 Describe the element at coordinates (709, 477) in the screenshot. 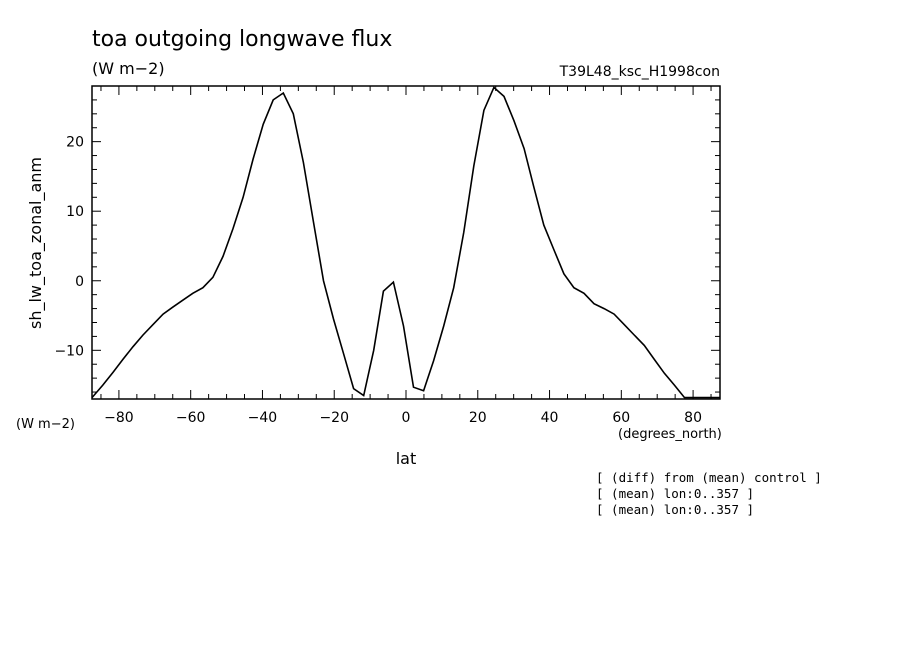

I see `annotation-diff: [ (diff) from (mean) control ]` at that location.